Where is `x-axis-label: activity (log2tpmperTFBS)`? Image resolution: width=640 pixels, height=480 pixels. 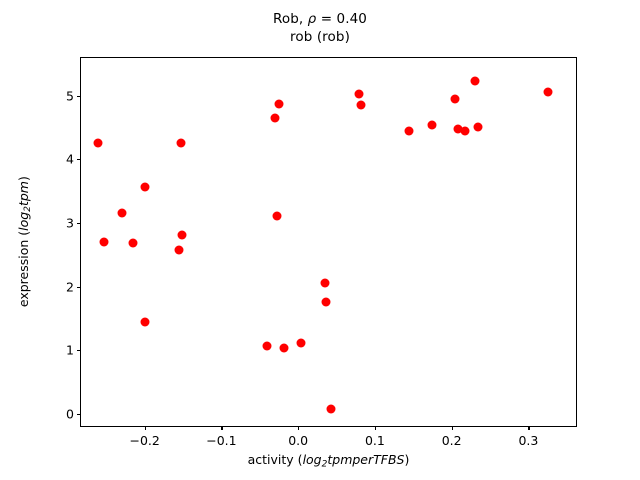
x-axis-label: activity (log2tpmperTFBS) is located at coordinates (328, 460).